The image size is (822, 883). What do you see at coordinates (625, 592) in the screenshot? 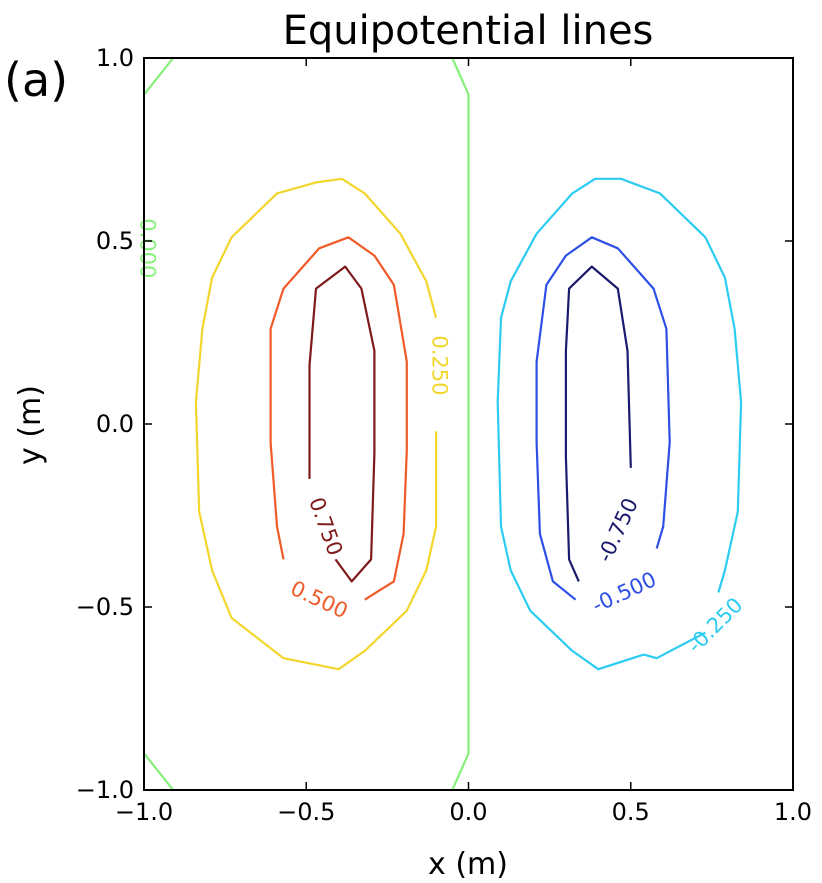
I see `contour-label-level-5: -0.500` at bounding box center [625, 592].